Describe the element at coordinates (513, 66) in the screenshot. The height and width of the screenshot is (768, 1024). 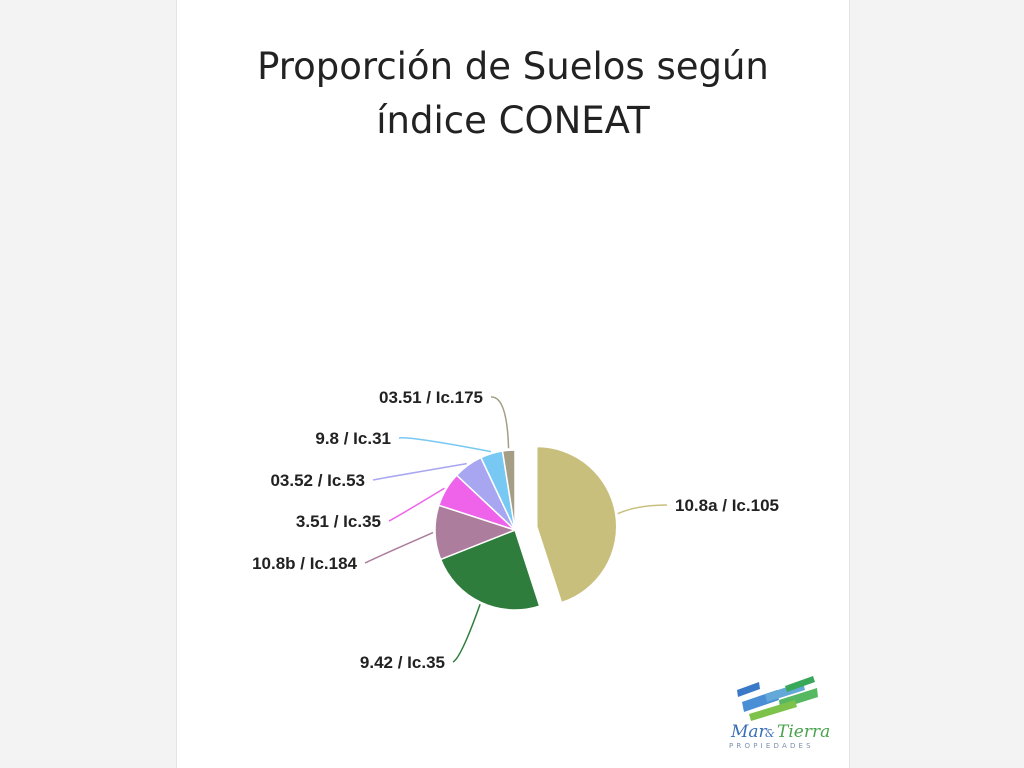
I see `chart-title-line-1: Proporción de Suelos según` at that location.